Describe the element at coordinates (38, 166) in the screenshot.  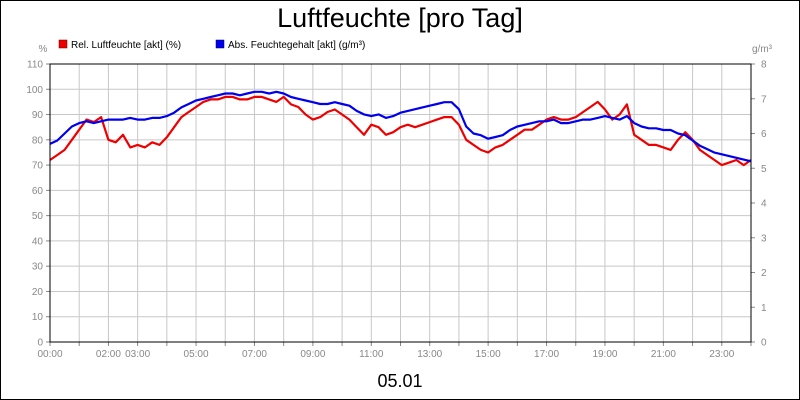
I see `left-tick-label: 70` at that location.